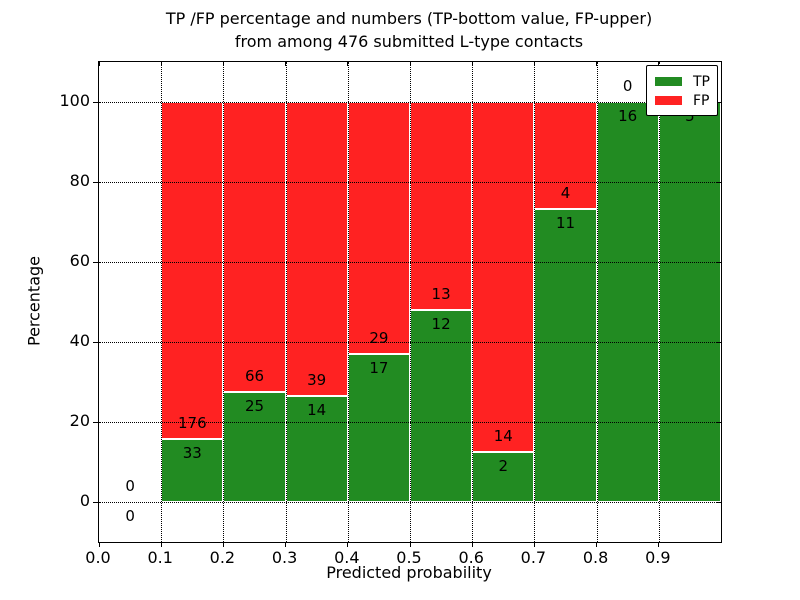  I want to click on tp-count-label: 12, so click(441, 324).